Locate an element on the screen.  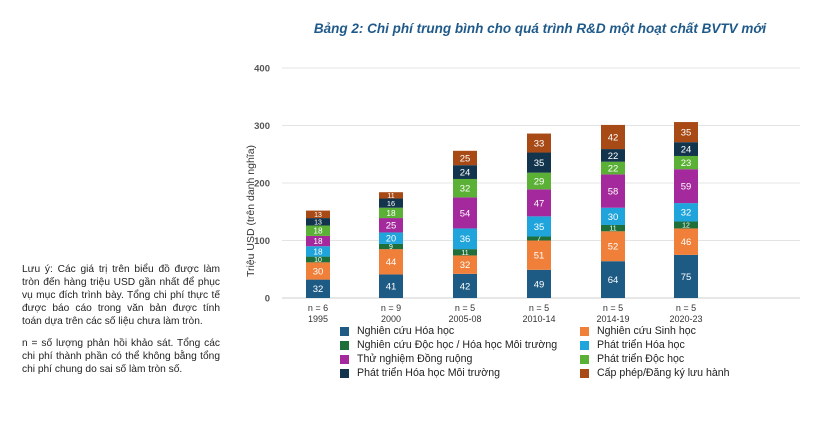
y-axis-label: Triệu USD (trên danh nghĩa) is located at coordinates (251, 211).